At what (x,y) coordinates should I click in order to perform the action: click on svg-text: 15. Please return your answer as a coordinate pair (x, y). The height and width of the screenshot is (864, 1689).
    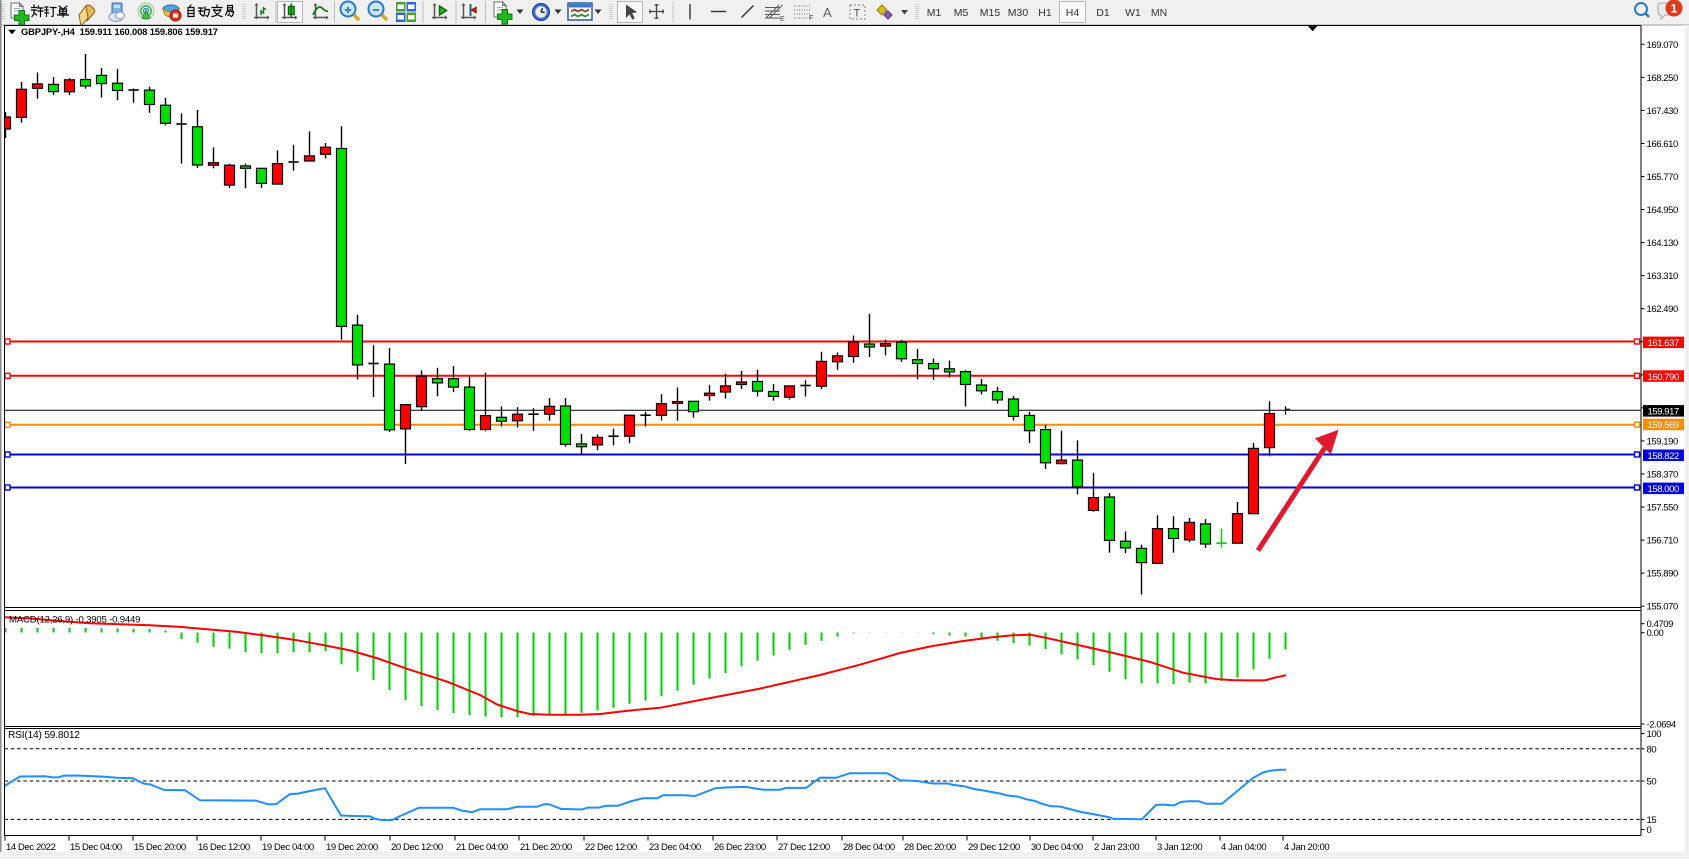
    Looking at the image, I should click on (1652, 820).